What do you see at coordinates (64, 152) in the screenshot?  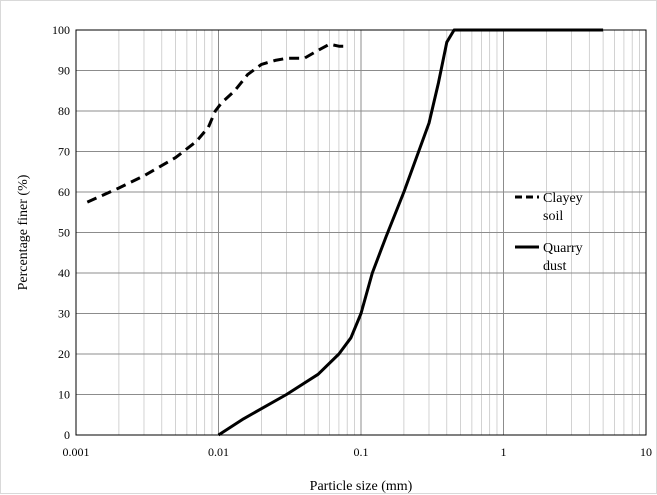 I see `y-tick-label: 70` at bounding box center [64, 152].